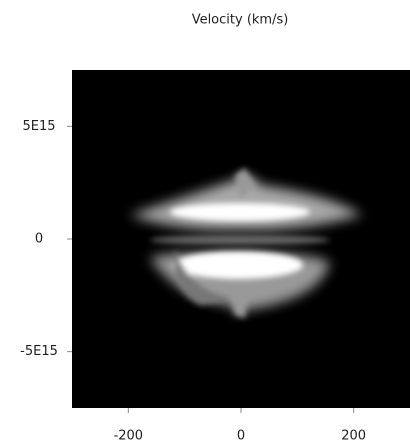 The image size is (410, 448). What do you see at coordinates (39, 239) in the screenshot?
I see `y-tick-label: 0` at bounding box center [39, 239].